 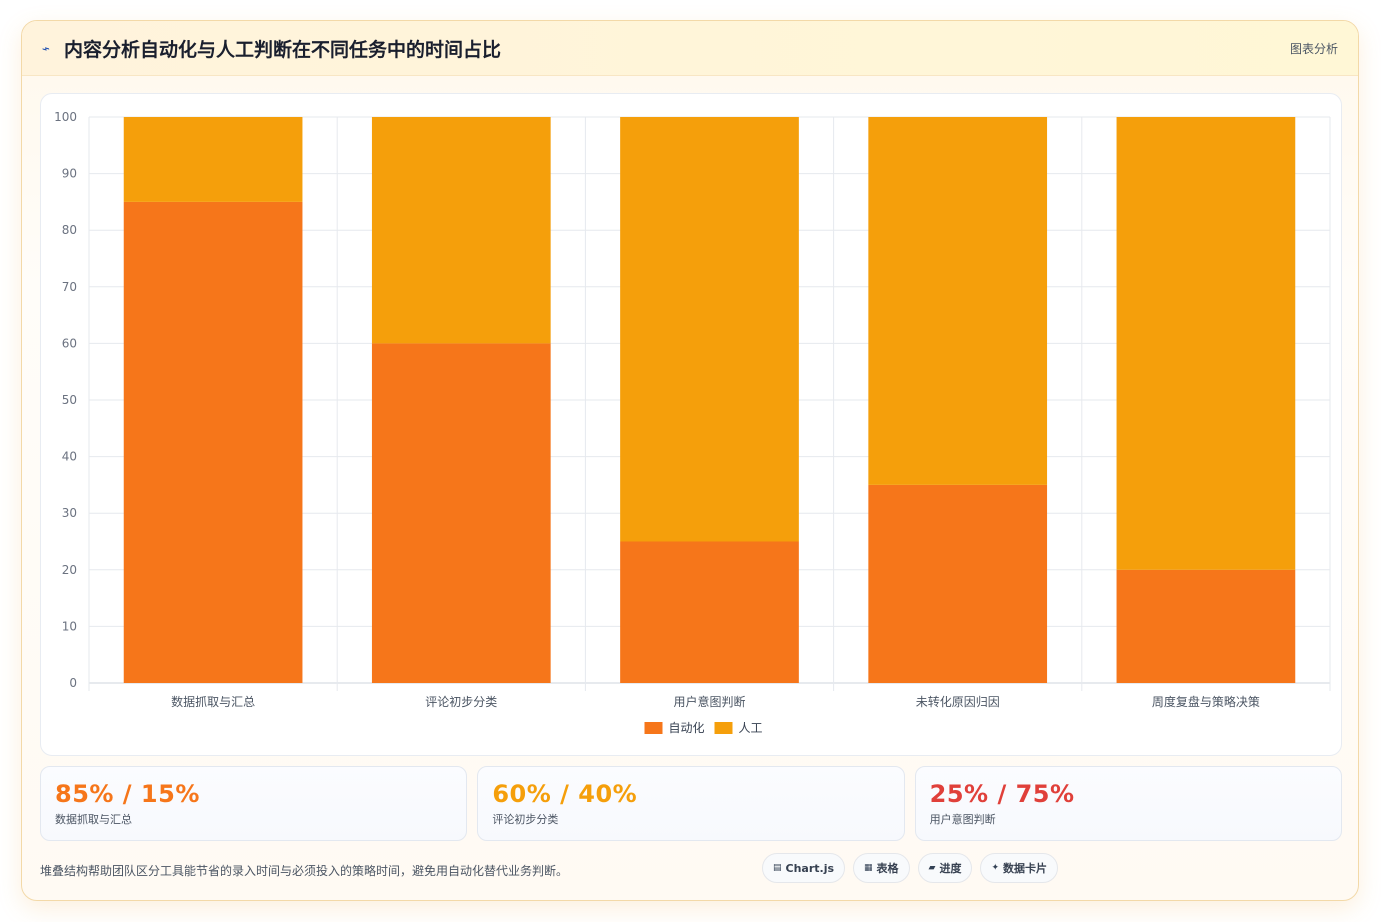 What do you see at coordinates (709, 701) in the screenshot?
I see `x-tick-label: 用户意图判断` at bounding box center [709, 701].